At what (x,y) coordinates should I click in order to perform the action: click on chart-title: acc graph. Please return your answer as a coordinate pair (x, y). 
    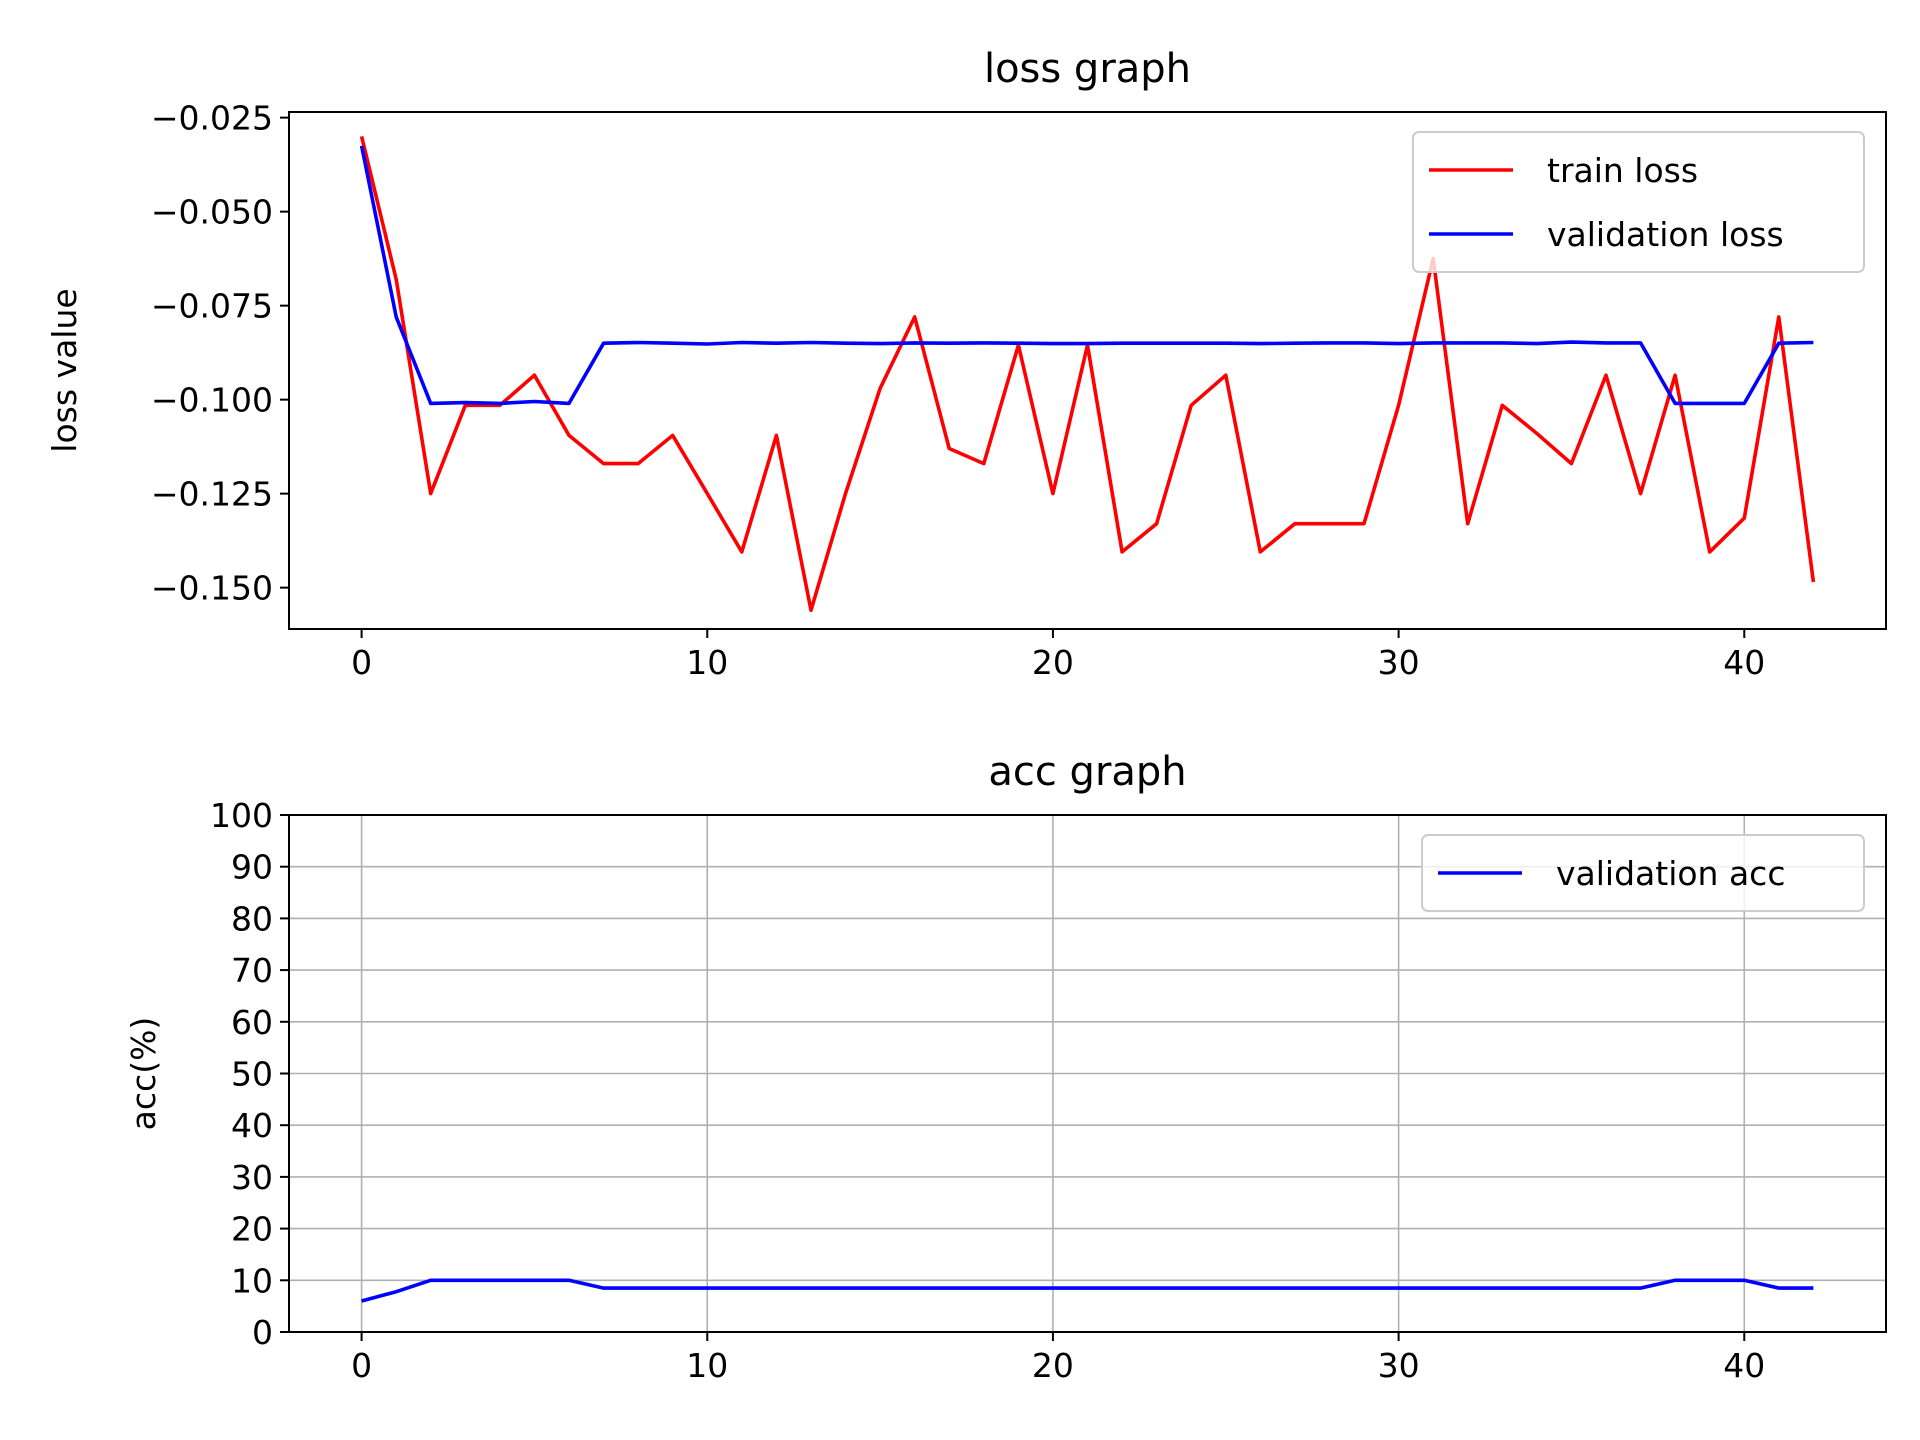
    Looking at the image, I should click on (1087, 772).